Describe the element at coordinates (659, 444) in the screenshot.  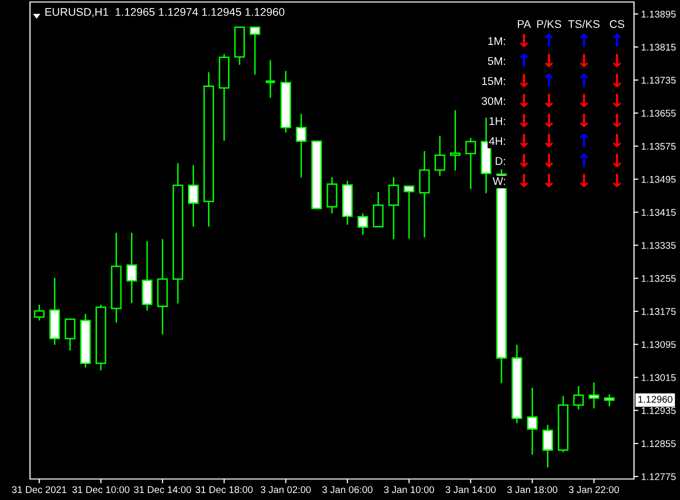
I see `y-tick-label: 1.12855` at that location.